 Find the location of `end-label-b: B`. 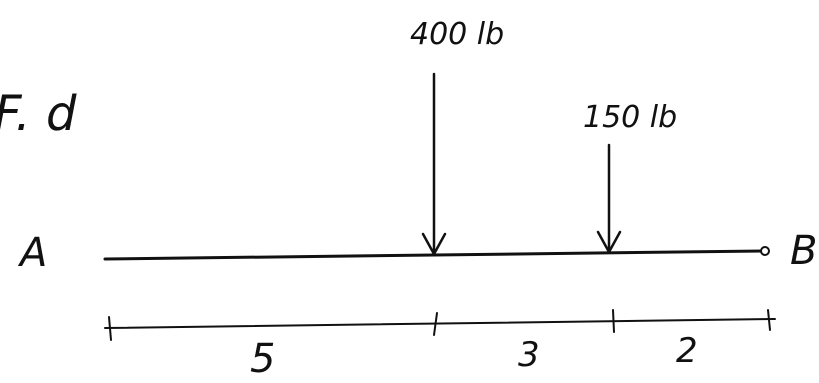

end-label-b: B is located at coordinates (803, 251).